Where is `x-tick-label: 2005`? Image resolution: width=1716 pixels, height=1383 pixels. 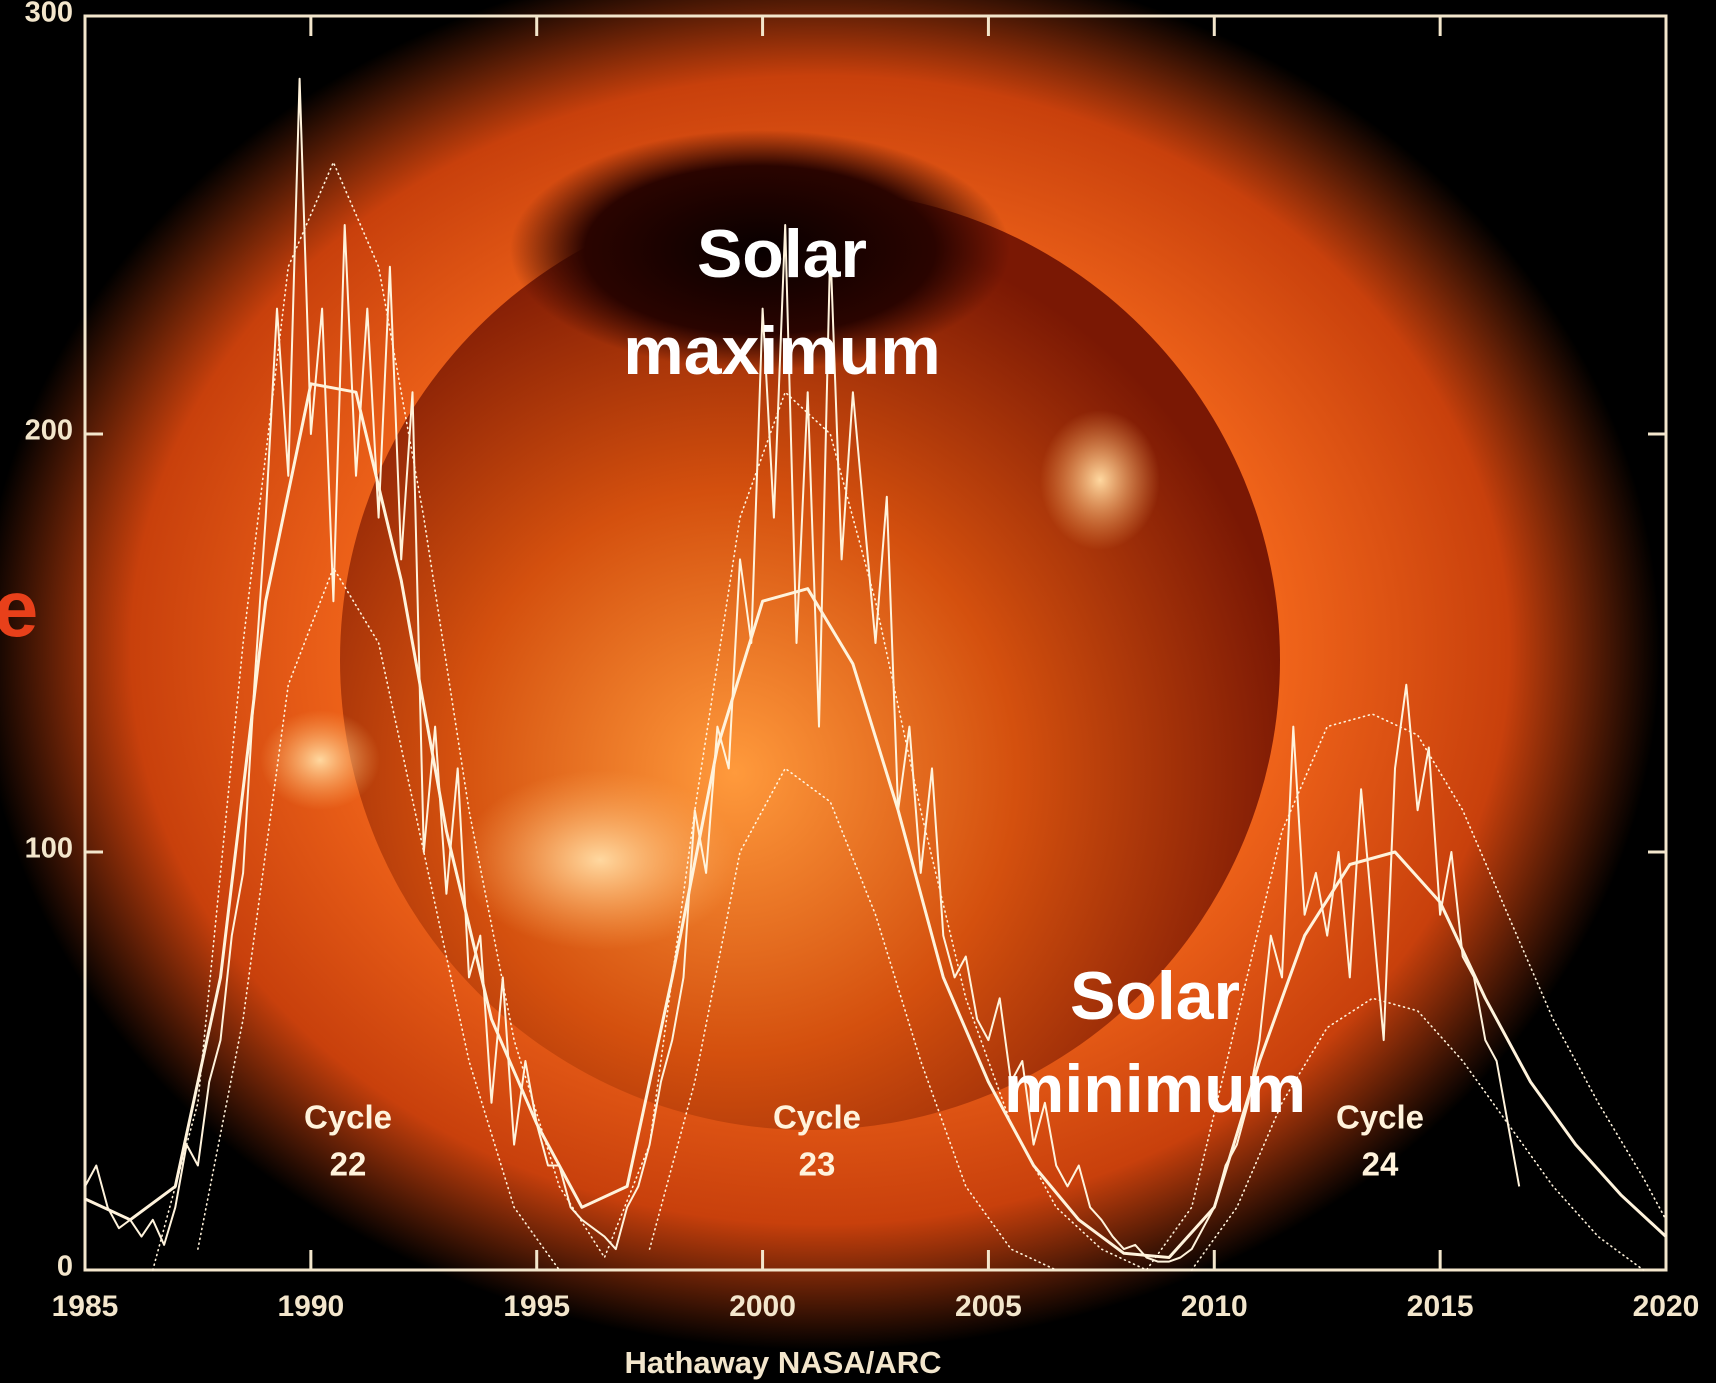 x-tick-label: 2005 is located at coordinates (988, 1306).